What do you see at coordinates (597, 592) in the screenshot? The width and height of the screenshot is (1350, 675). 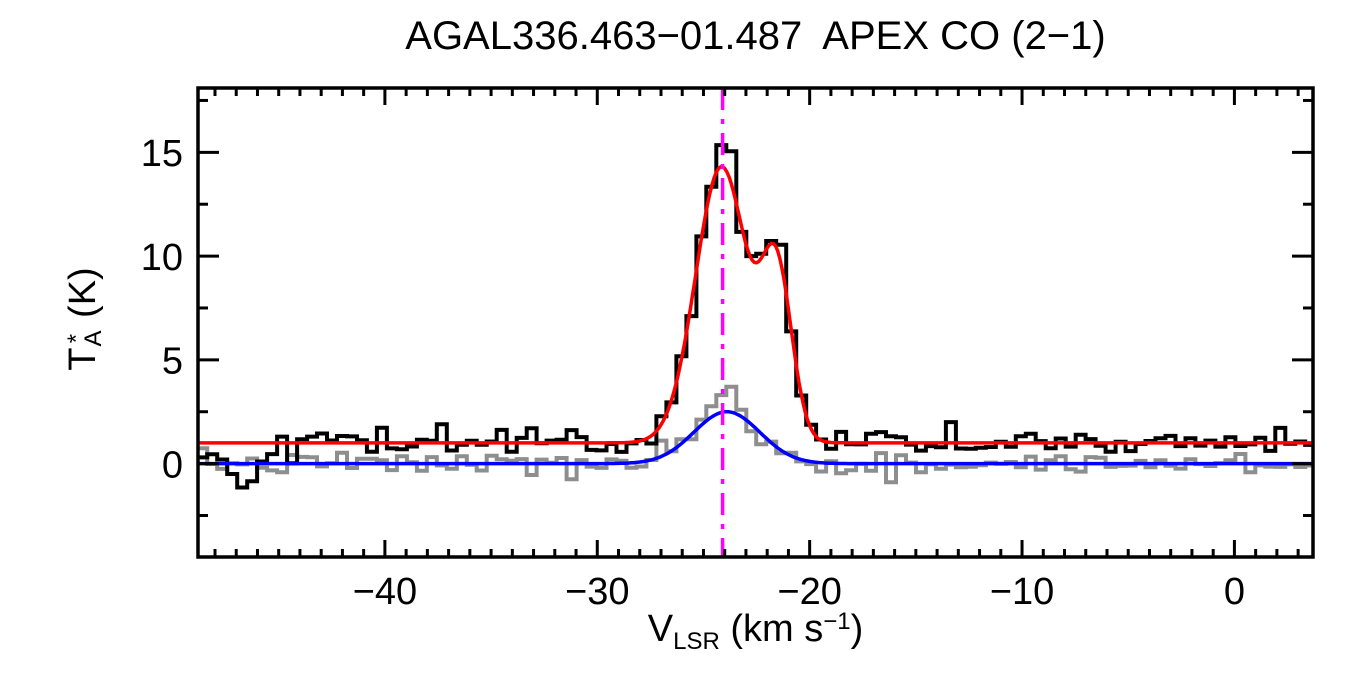 I see `x-tick-label: −30` at bounding box center [597, 592].